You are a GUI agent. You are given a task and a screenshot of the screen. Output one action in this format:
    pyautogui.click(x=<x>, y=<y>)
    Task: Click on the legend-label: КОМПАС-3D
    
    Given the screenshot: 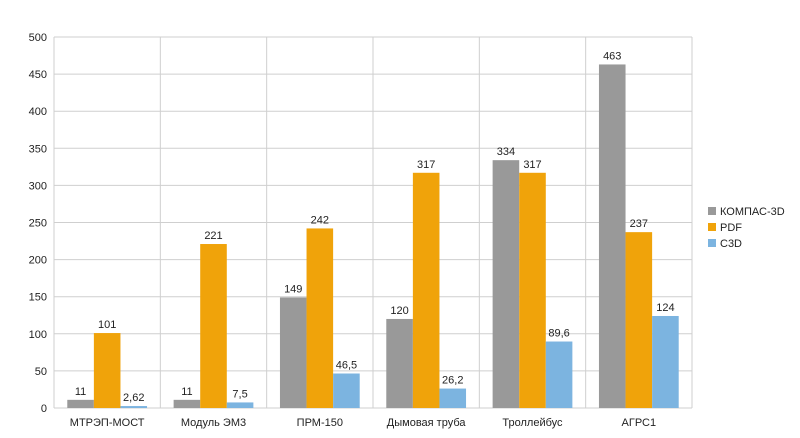 What is the action you would take?
    pyautogui.click(x=752, y=212)
    